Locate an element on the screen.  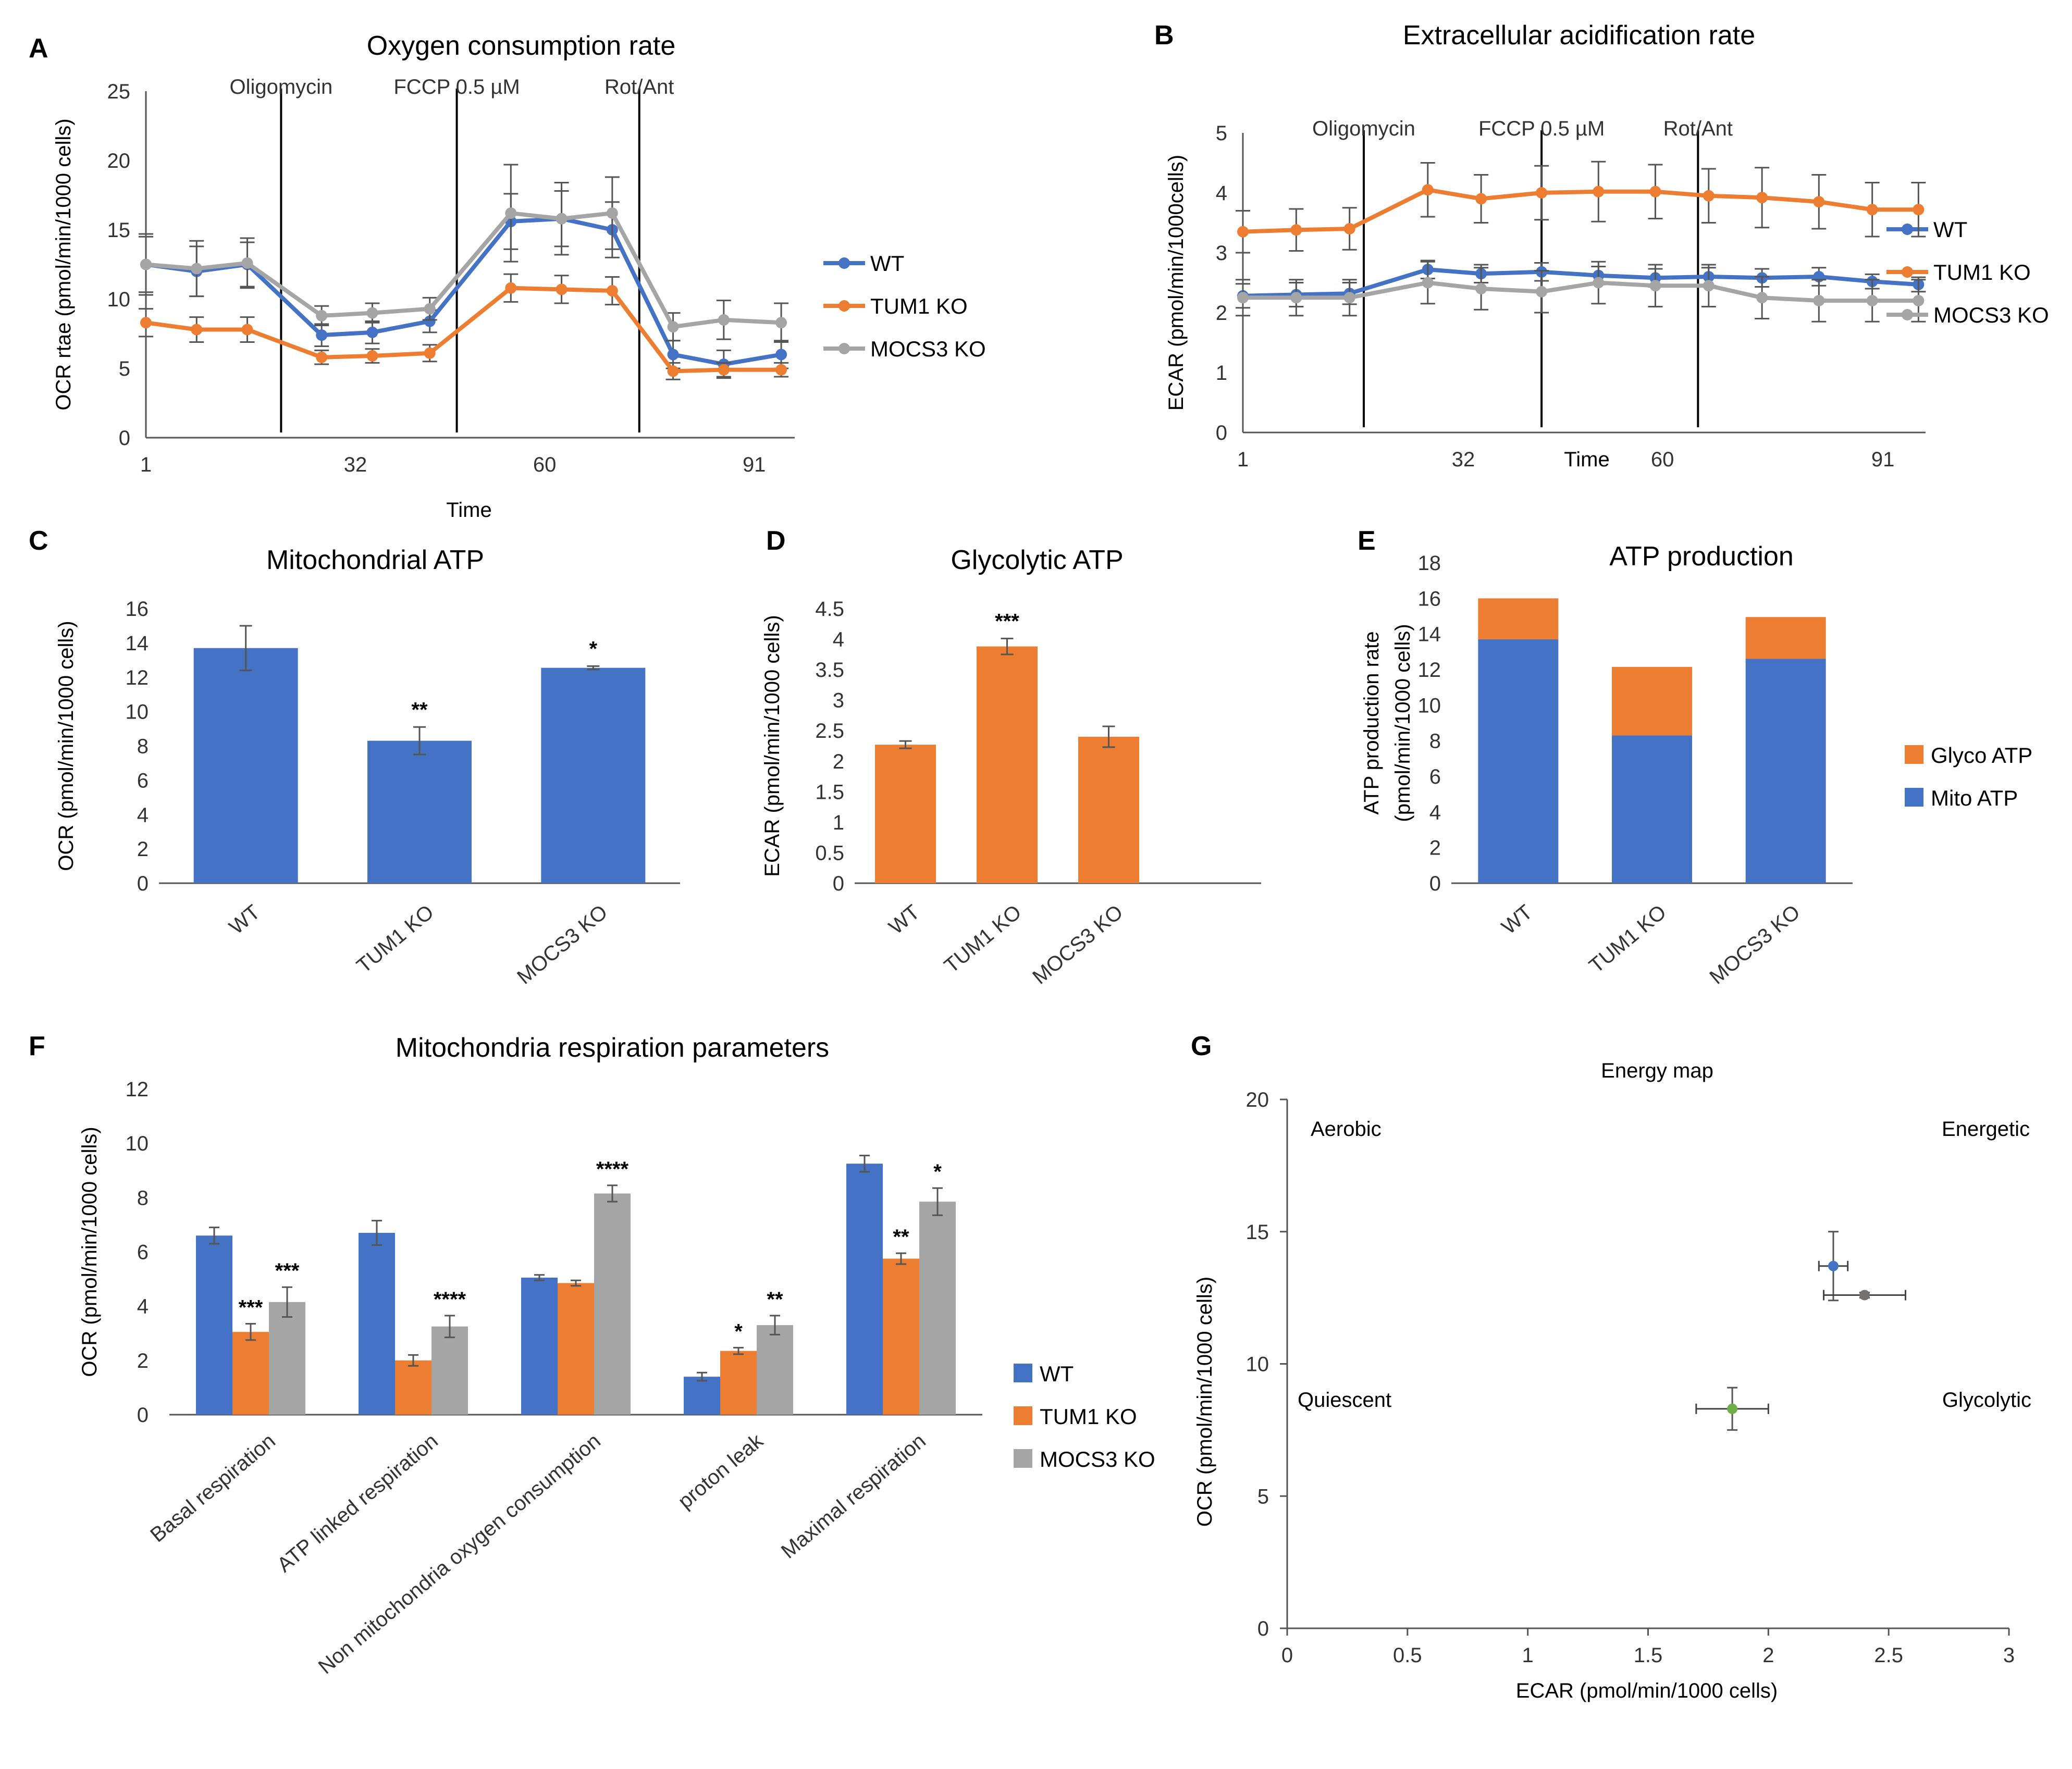
x-tick-label: 60 is located at coordinates (545, 465).